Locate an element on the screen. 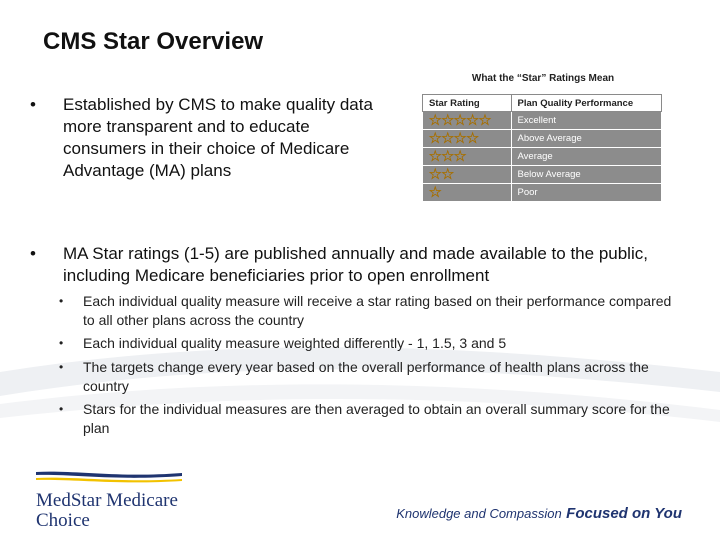 The image size is (720, 540). performance-cell: Poor is located at coordinates (586, 192).